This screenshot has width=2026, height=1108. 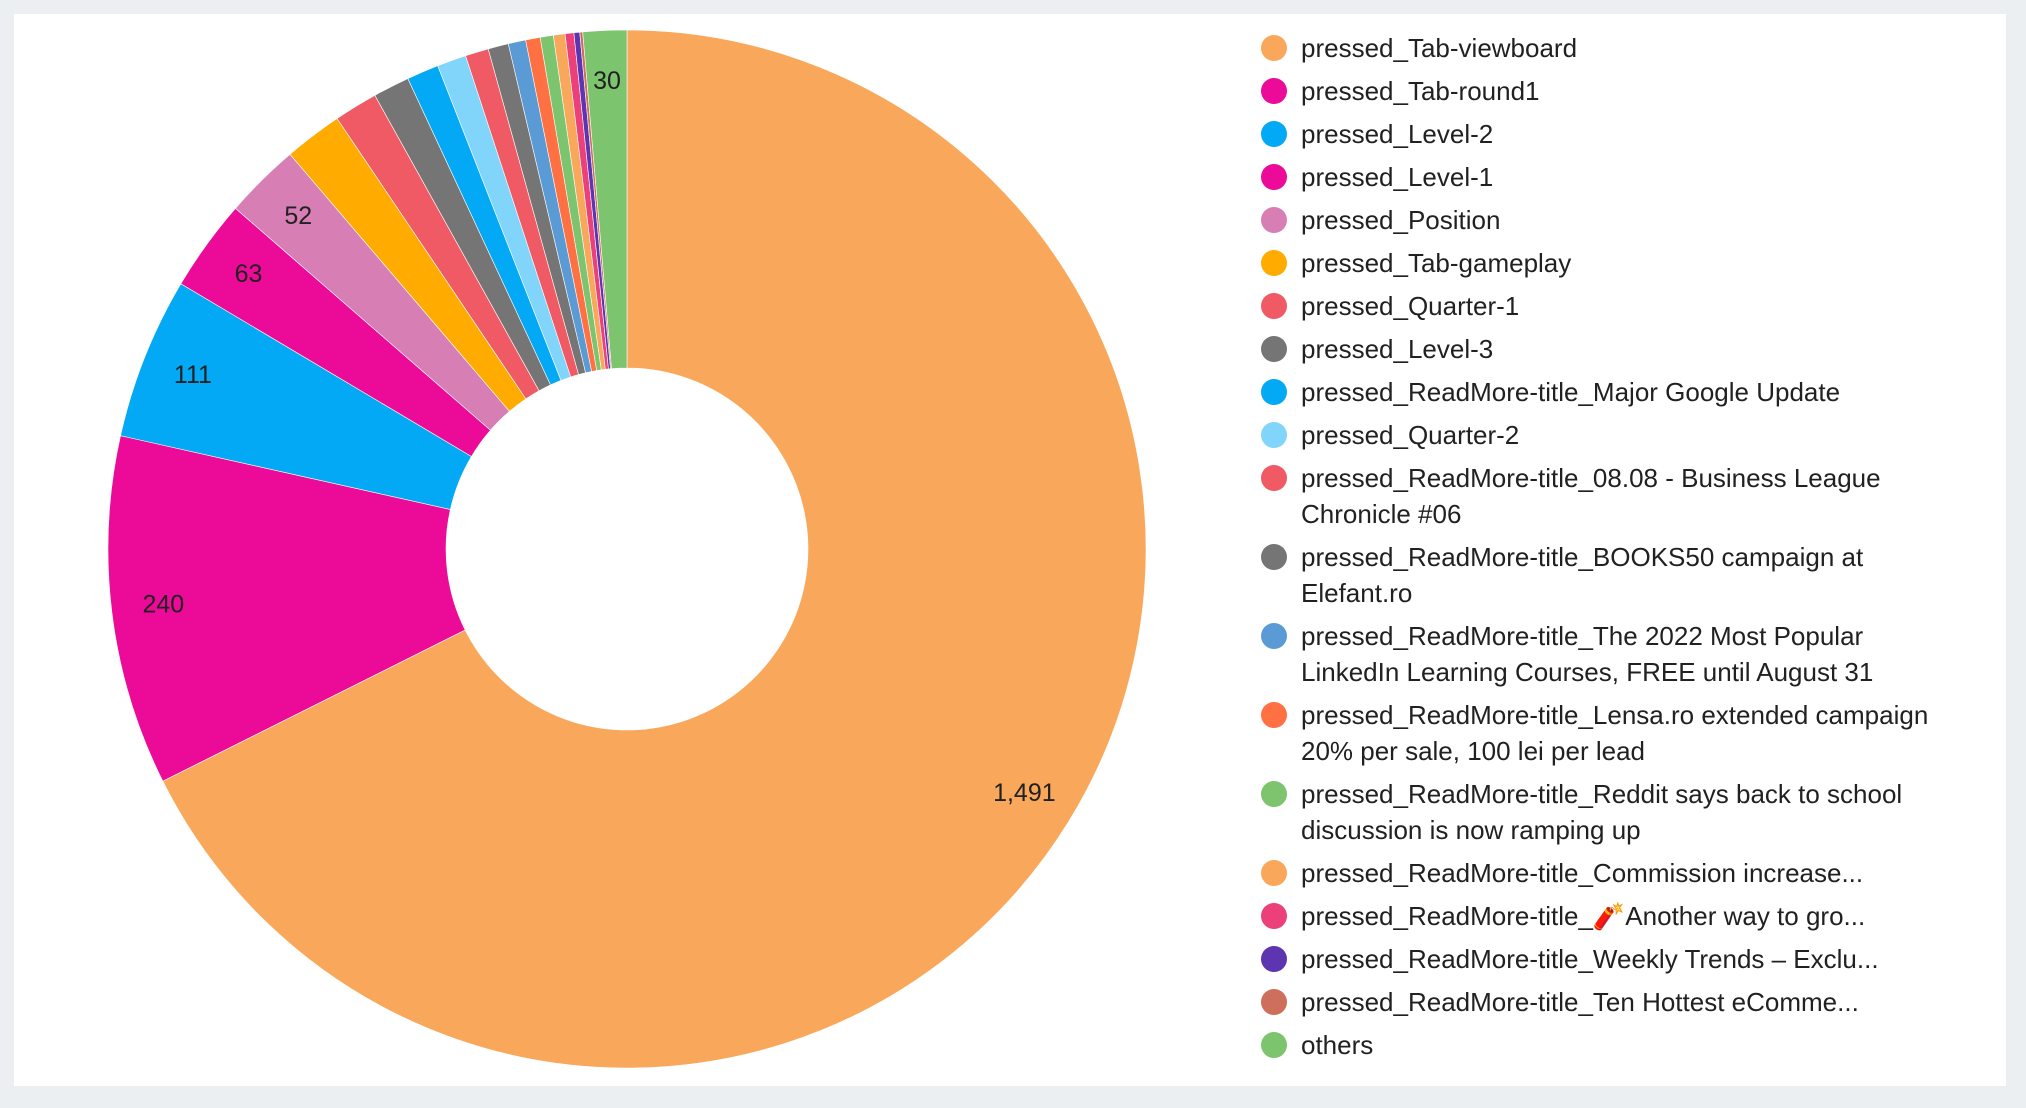 I want to click on legend-label: pressed_Tab-gameplay, so click(x=1436, y=263).